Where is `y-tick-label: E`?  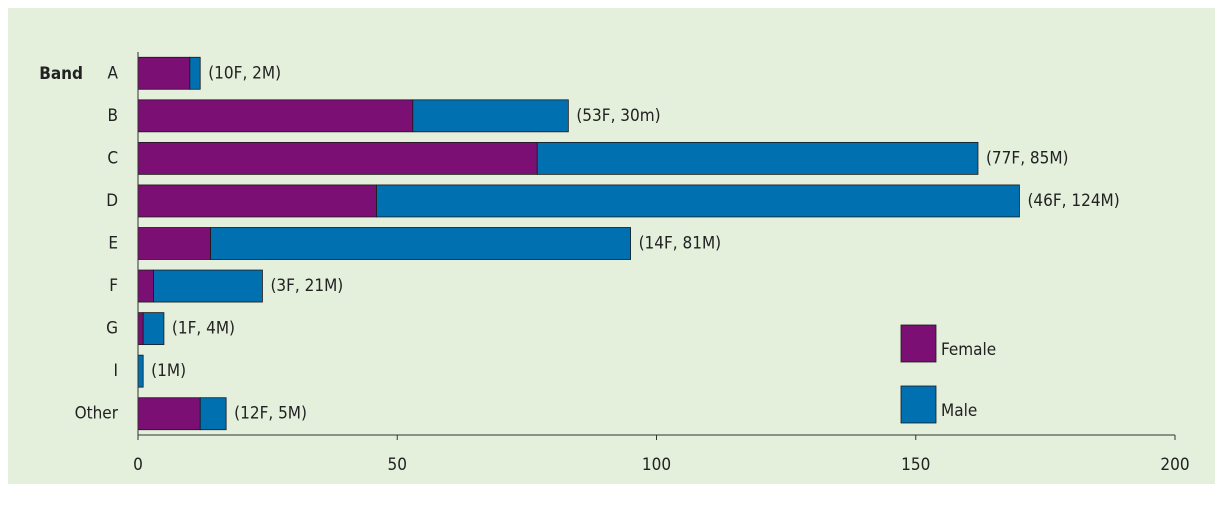 y-tick-label: E is located at coordinates (113, 244).